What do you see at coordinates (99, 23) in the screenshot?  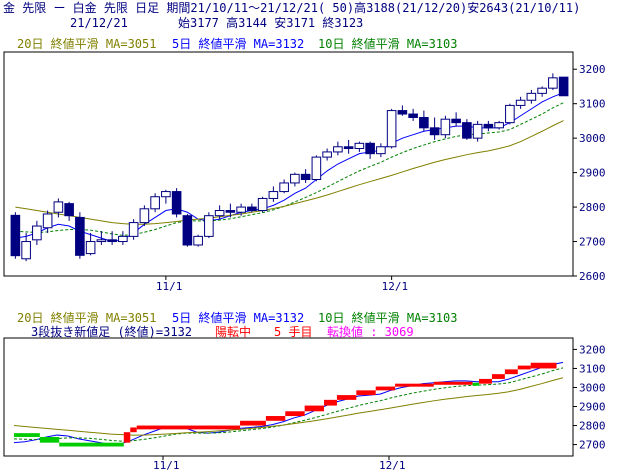 I see `header-date: 21/12/21` at bounding box center [99, 23].